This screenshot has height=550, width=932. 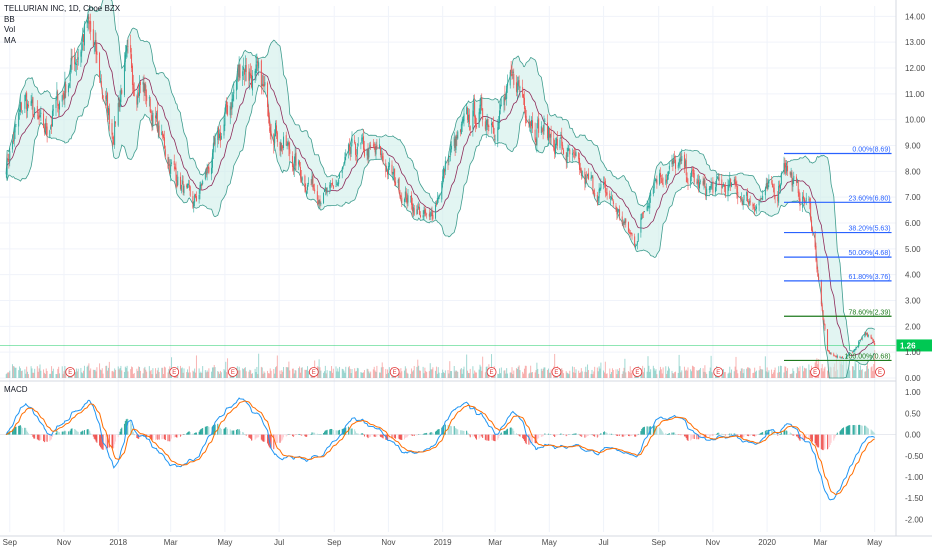 I want to click on macd-tick-label-6: -2.00, so click(x=914, y=519).